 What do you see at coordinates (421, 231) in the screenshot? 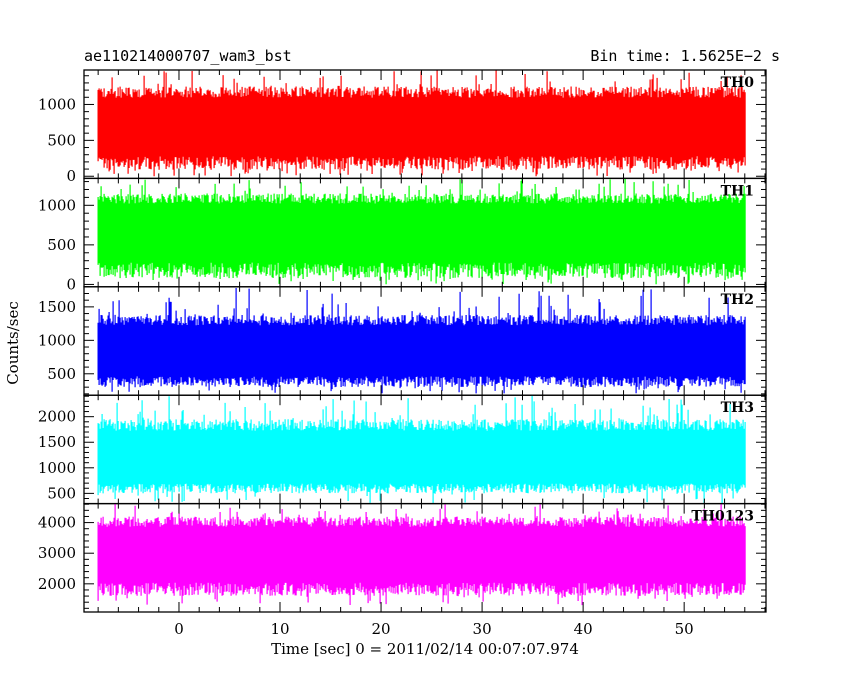
I see `series-th1` at bounding box center [421, 231].